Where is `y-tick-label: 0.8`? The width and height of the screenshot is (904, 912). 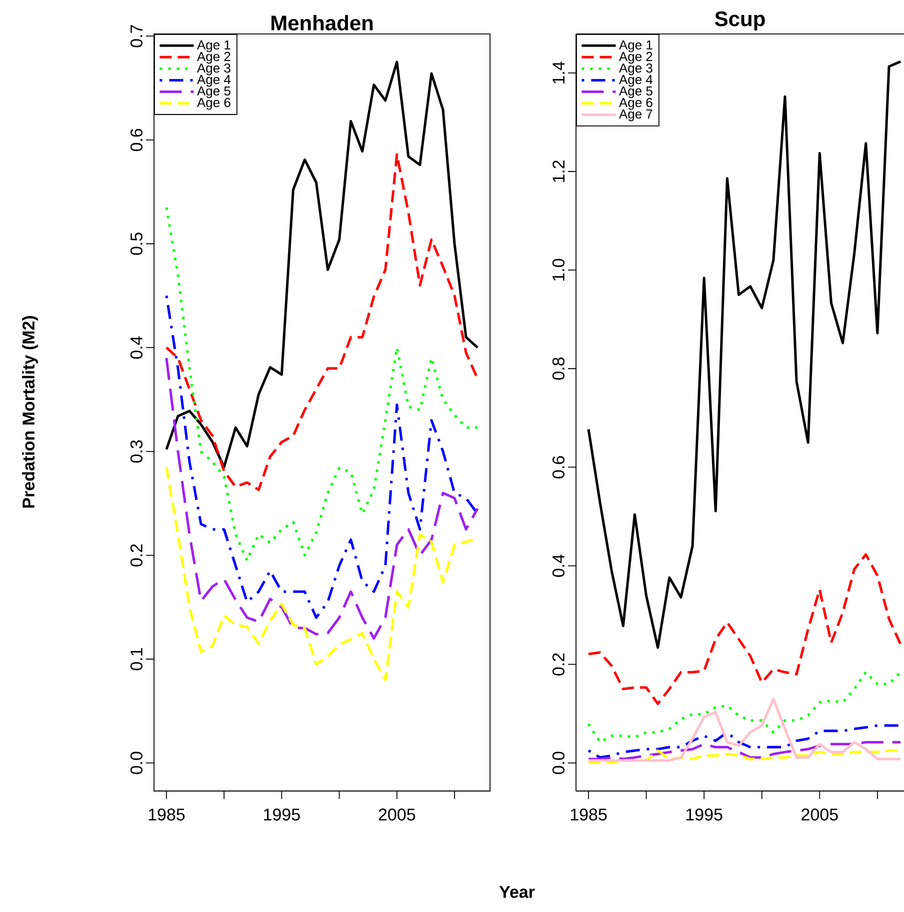 y-tick-label: 0.8 is located at coordinates (558, 369).